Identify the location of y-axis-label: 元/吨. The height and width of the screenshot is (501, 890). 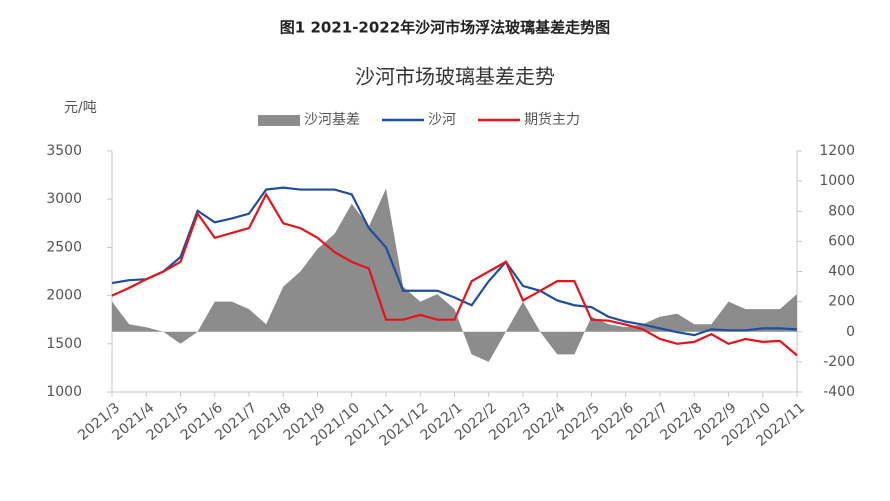
(80, 108).